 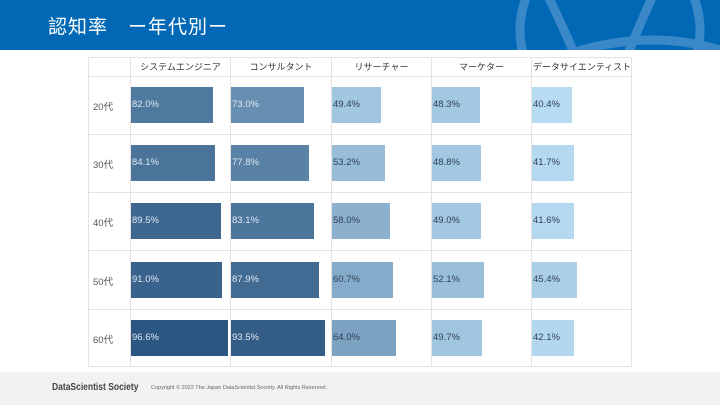 What do you see at coordinates (457, 338) in the screenshot?
I see `bar-3: 49.7%` at bounding box center [457, 338].